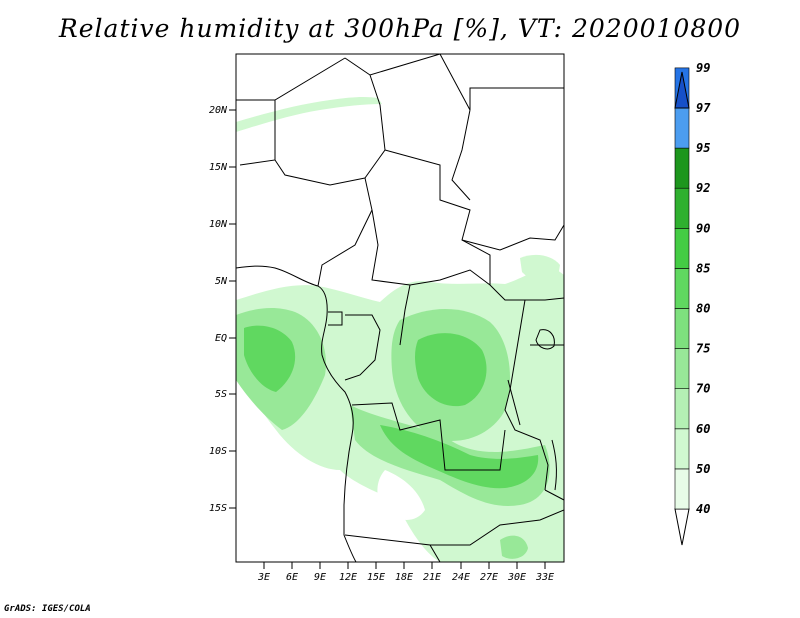  I want to click on lake-tanganyika, so click(514, 402).